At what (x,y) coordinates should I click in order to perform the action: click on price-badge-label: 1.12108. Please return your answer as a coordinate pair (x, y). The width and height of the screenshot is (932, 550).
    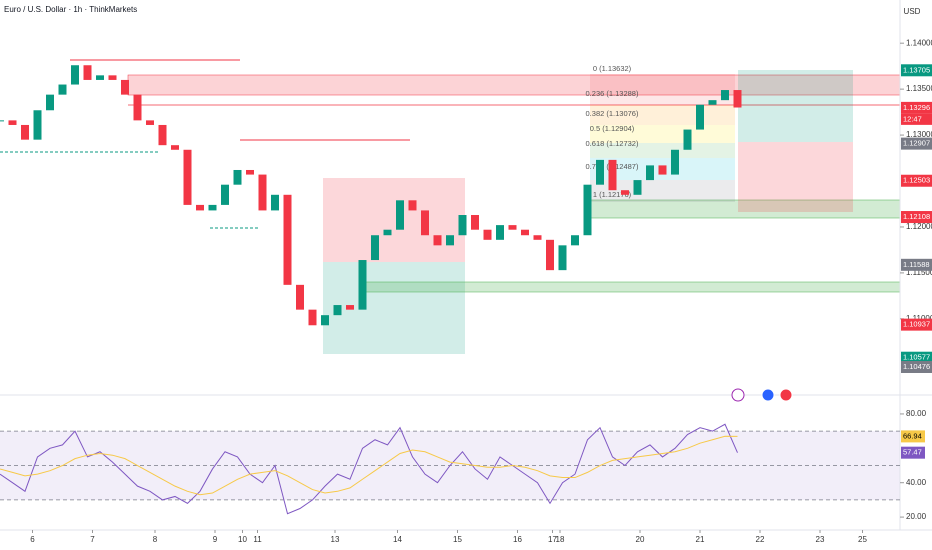
    Looking at the image, I should click on (916, 216).